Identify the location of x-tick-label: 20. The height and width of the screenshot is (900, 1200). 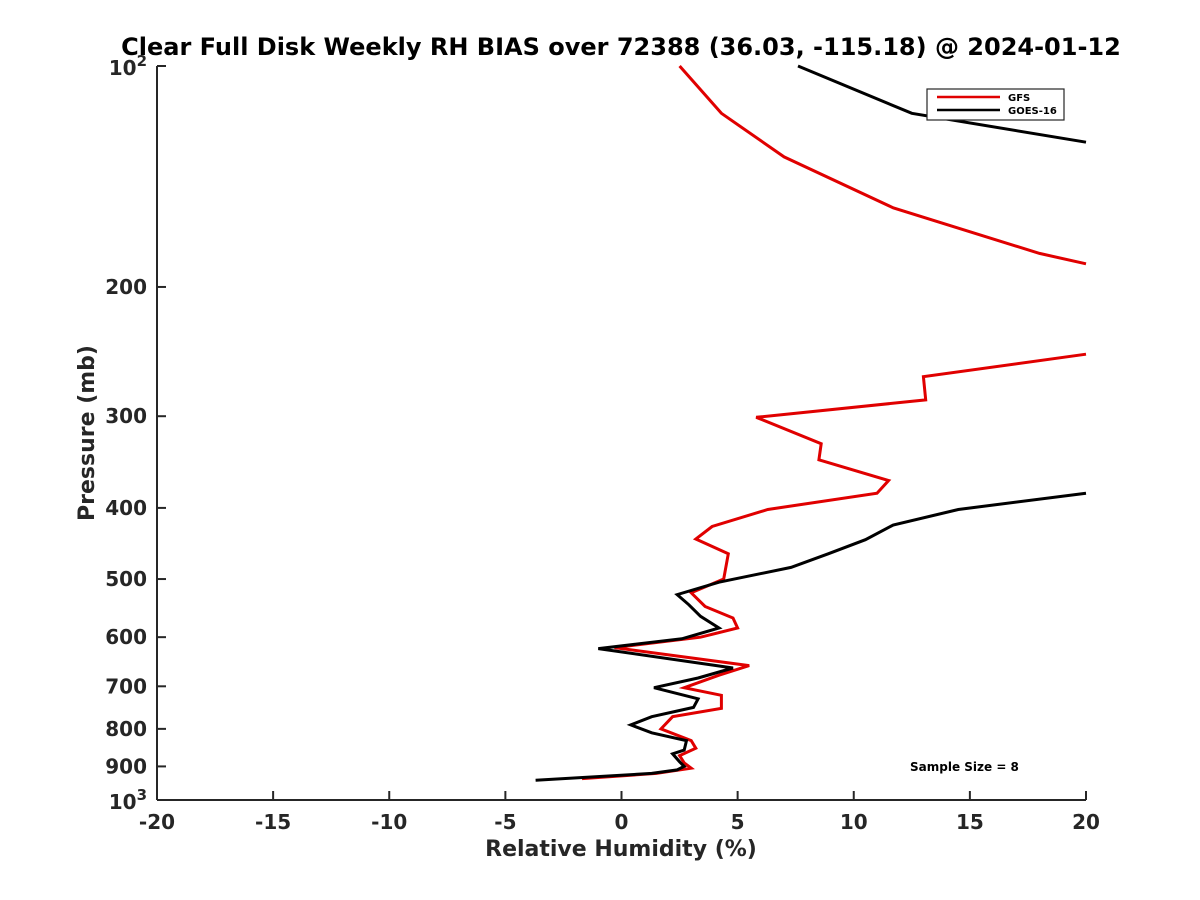
(1086, 822).